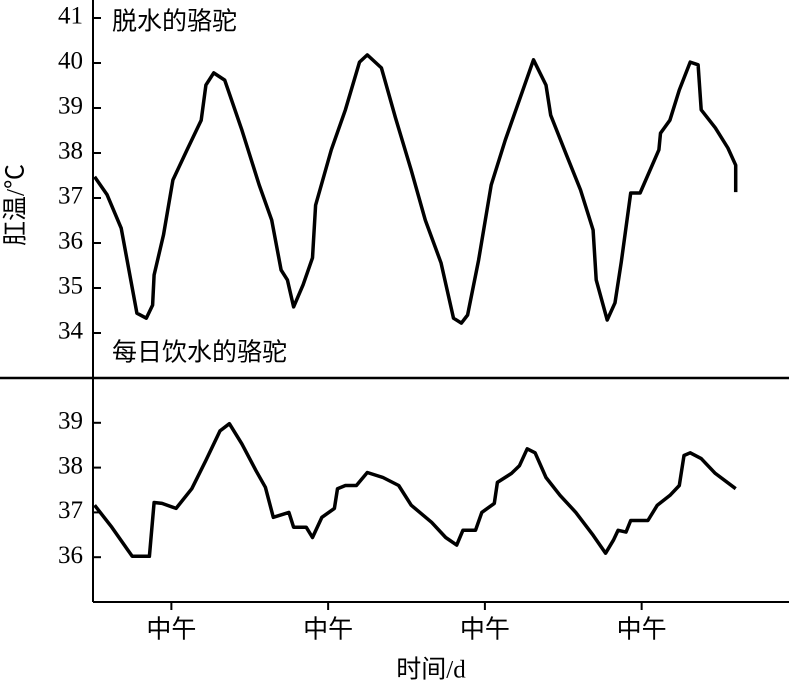  Describe the element at coordinates (70, 61) in the screenshot. I see `y-tick-label: 40` at that location.